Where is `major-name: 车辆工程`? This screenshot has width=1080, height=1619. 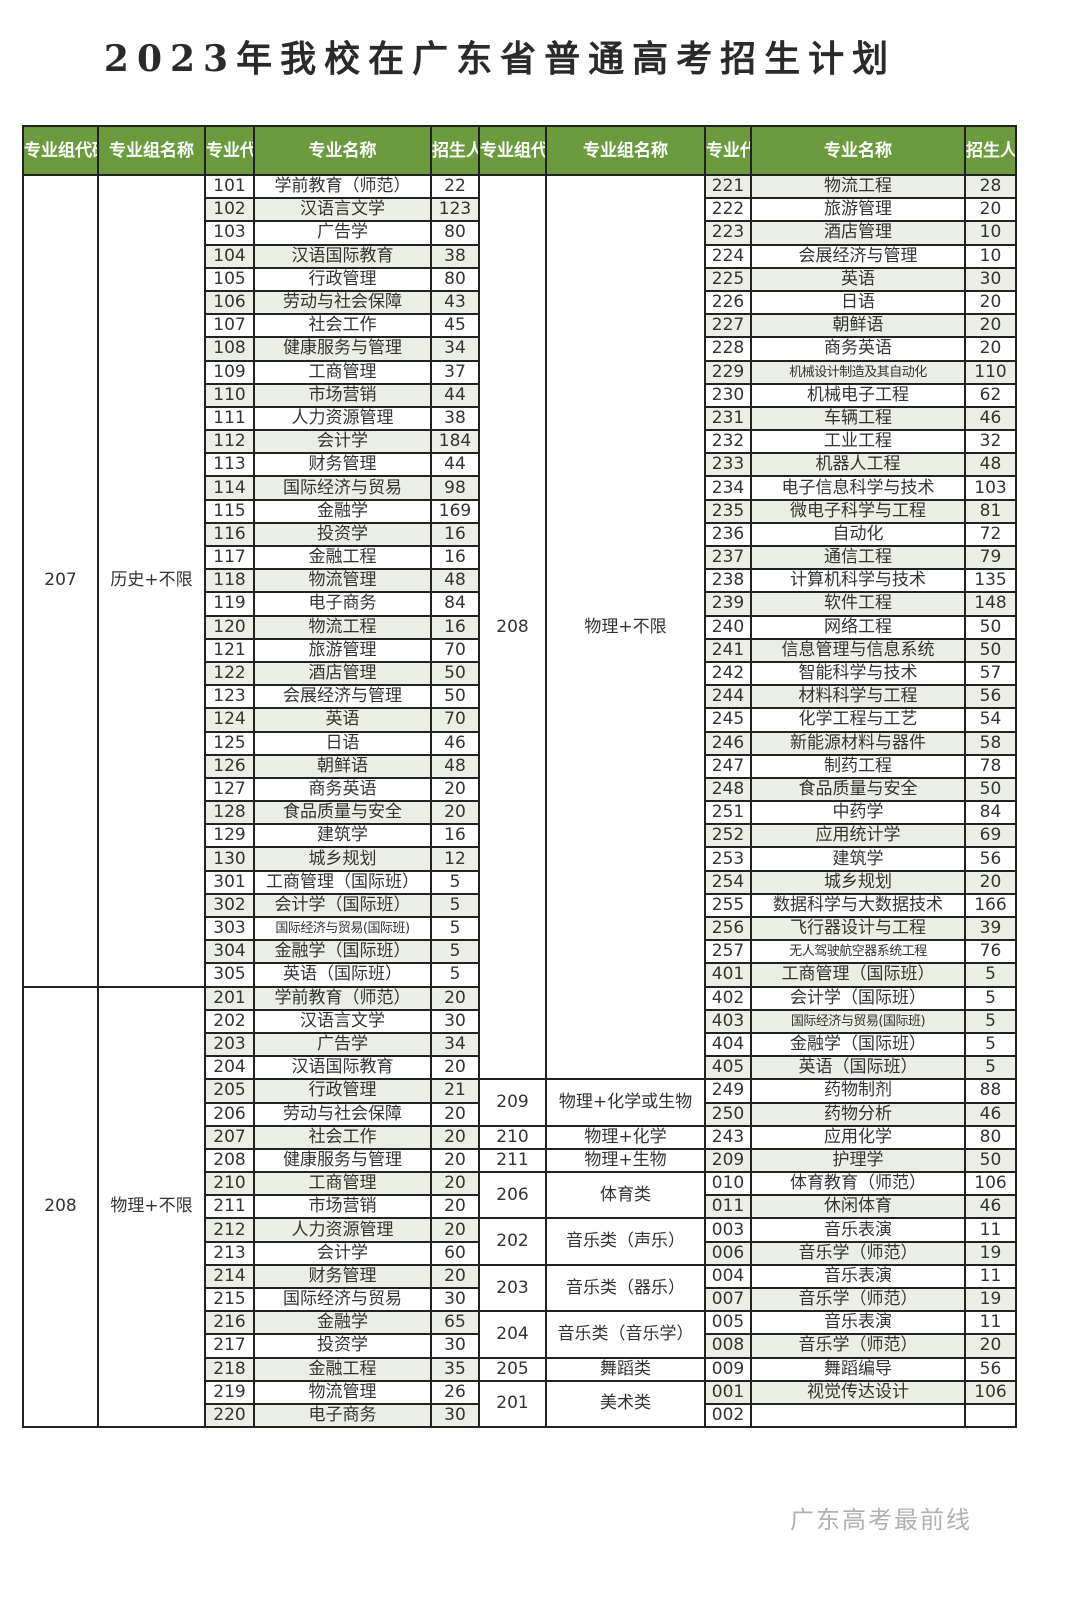 major-name: 车辆工程 is located at coordinates (858, 418).